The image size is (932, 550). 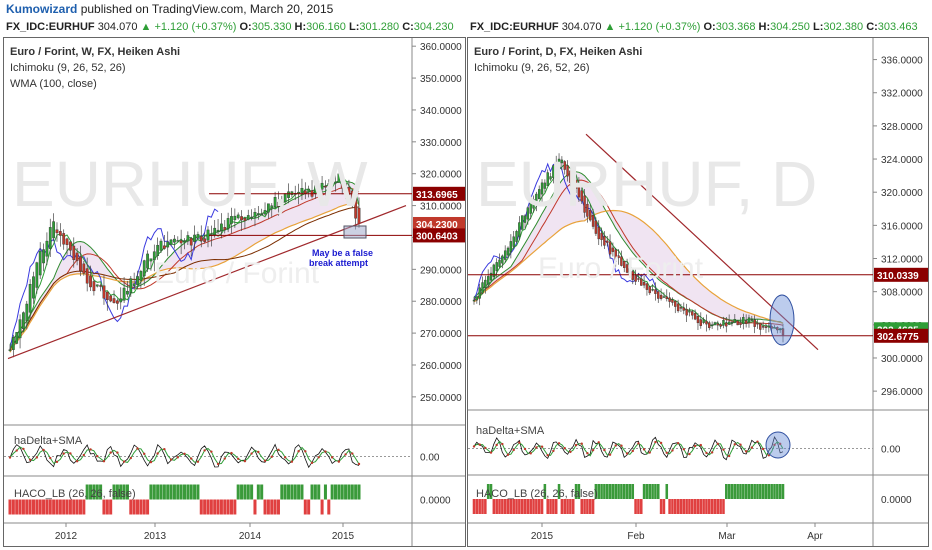 What do you see at coordinates (343, 536) in the screenshot?
I see `undefined-x-tick-label: 2015` at bounding box center [343, 536].